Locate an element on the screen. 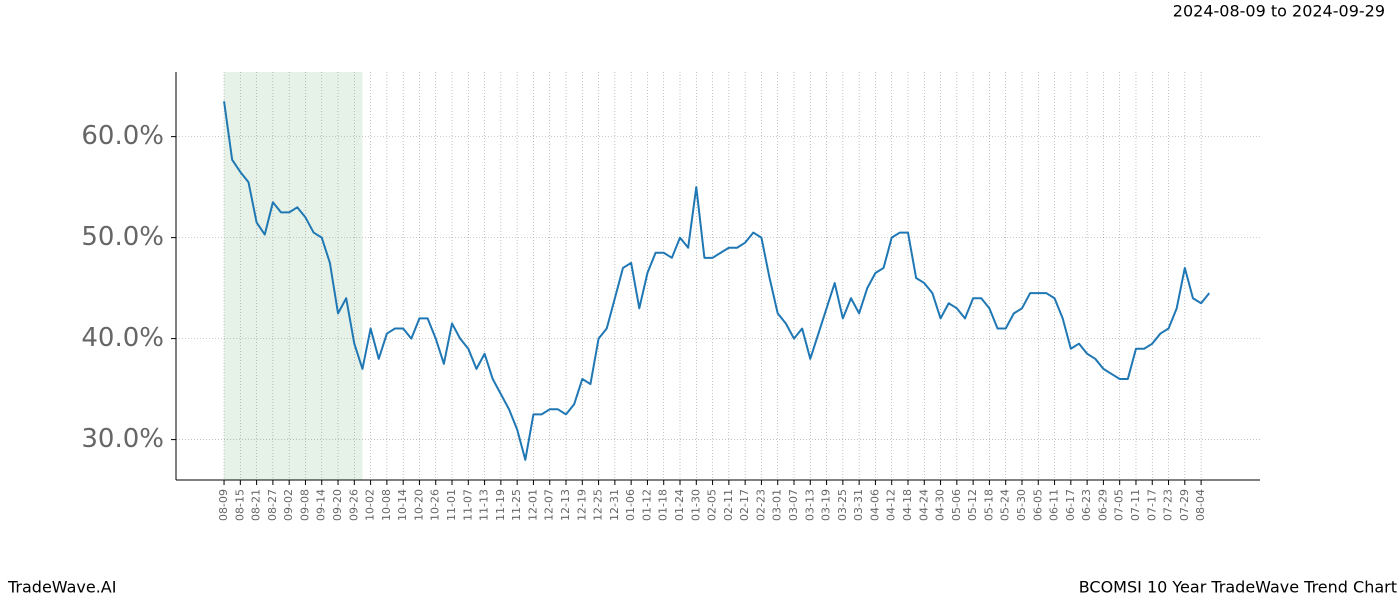 The width and height of the screenshot is (1400, 600). x-tick-label: 11-01 is located at coordinates (451, 505).